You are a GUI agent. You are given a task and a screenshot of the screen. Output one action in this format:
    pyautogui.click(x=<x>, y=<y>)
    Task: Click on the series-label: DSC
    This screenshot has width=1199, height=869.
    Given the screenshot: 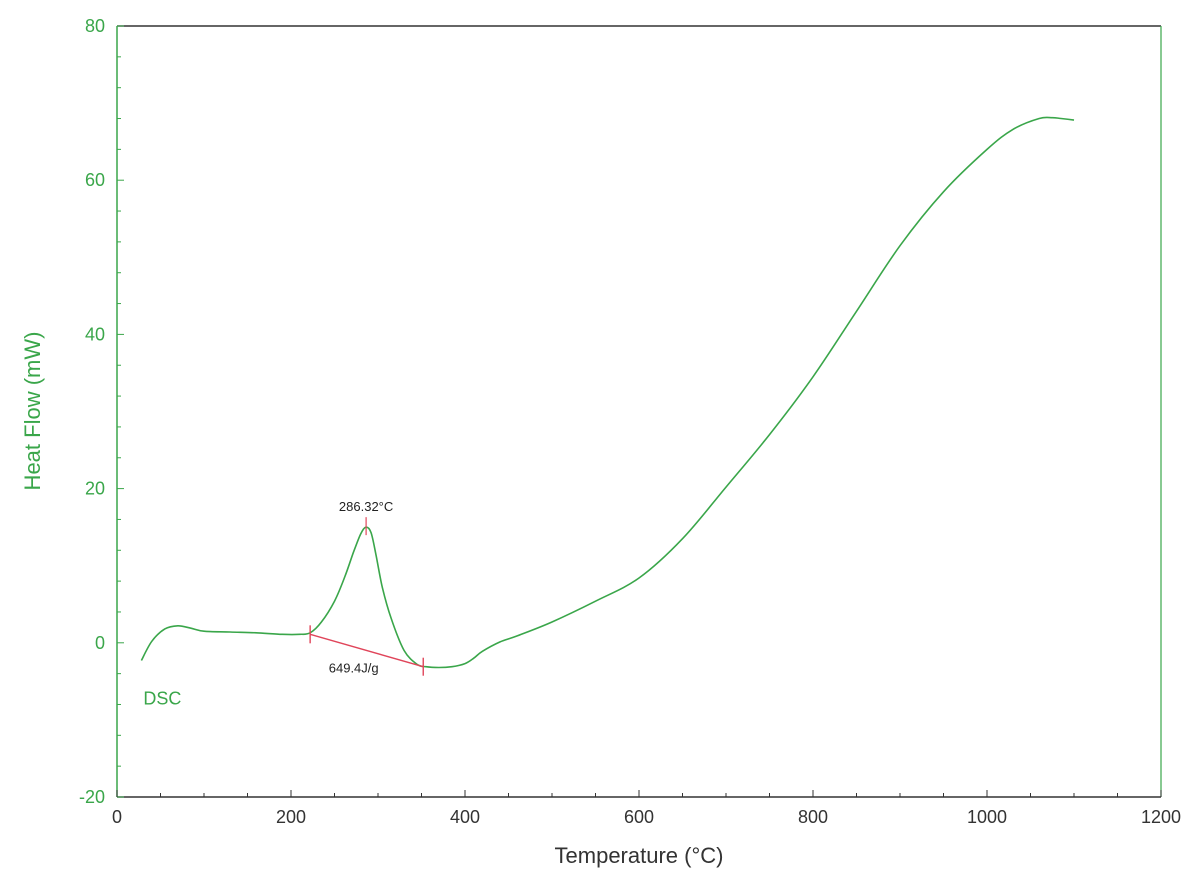 What is the action you would take?
    pyautogui.click(x=162, y=698)
    